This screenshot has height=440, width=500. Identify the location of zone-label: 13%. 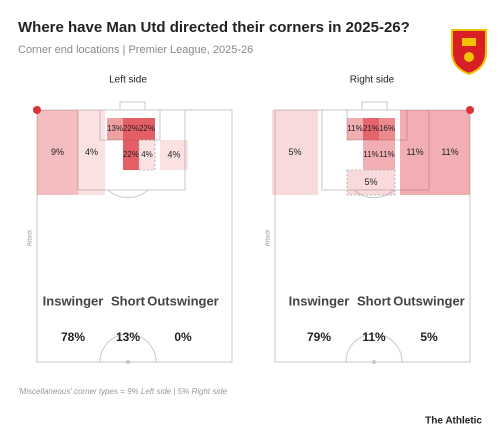
(115, 128).